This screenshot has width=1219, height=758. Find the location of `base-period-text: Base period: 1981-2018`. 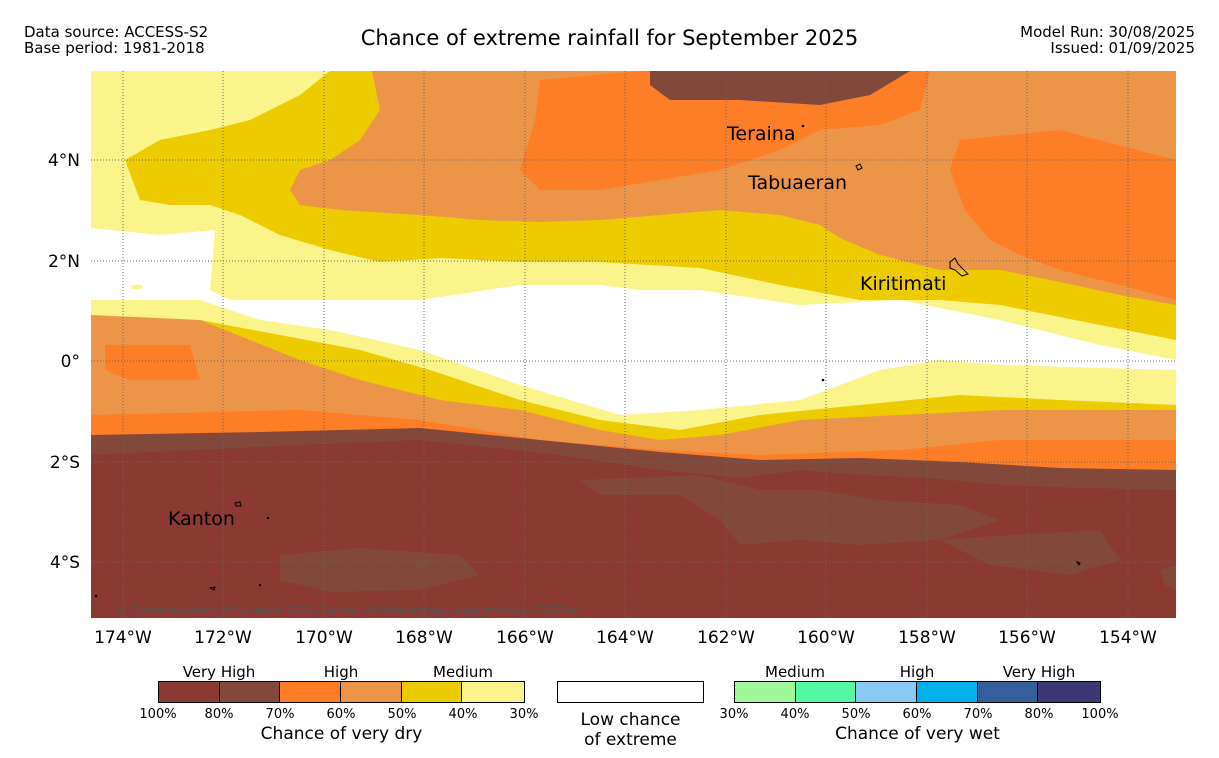

base-period-text: Base period: 1981-2018 is located at coordinates (114, 48).